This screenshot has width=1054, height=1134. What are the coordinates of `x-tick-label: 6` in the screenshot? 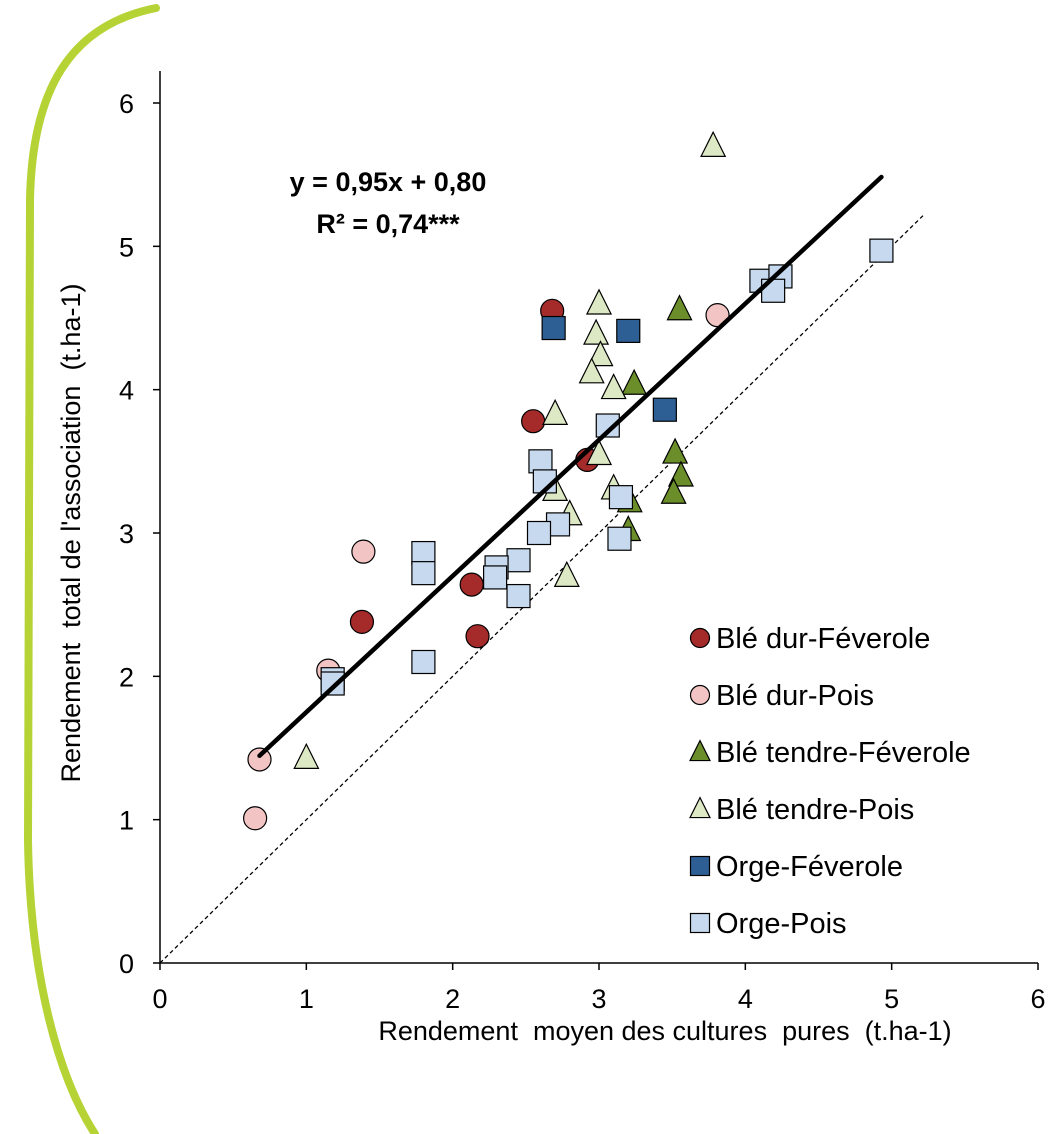 It's located at (1037, 999).